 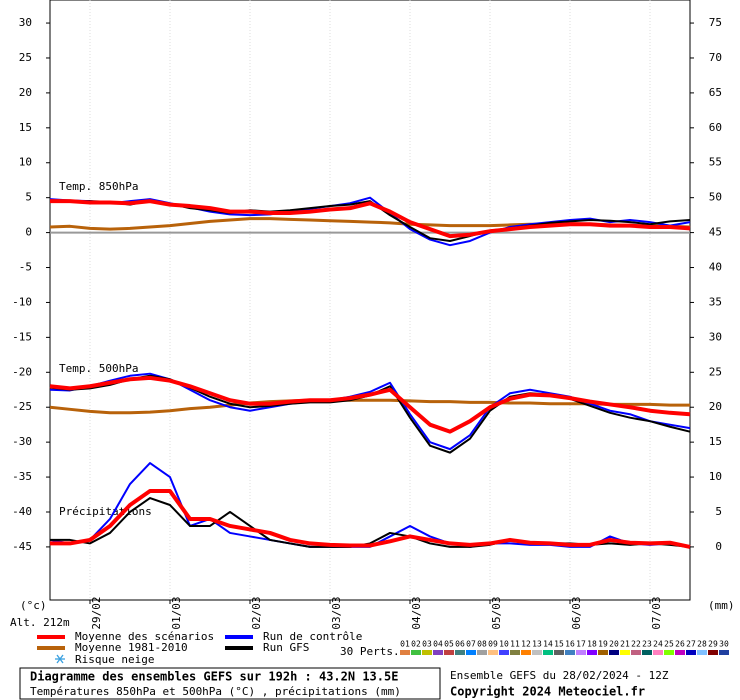 What do you see at coordinates (22, 511) in the screenshot?
I see `y-tick-label: -40` at bounding box center [22, 511].